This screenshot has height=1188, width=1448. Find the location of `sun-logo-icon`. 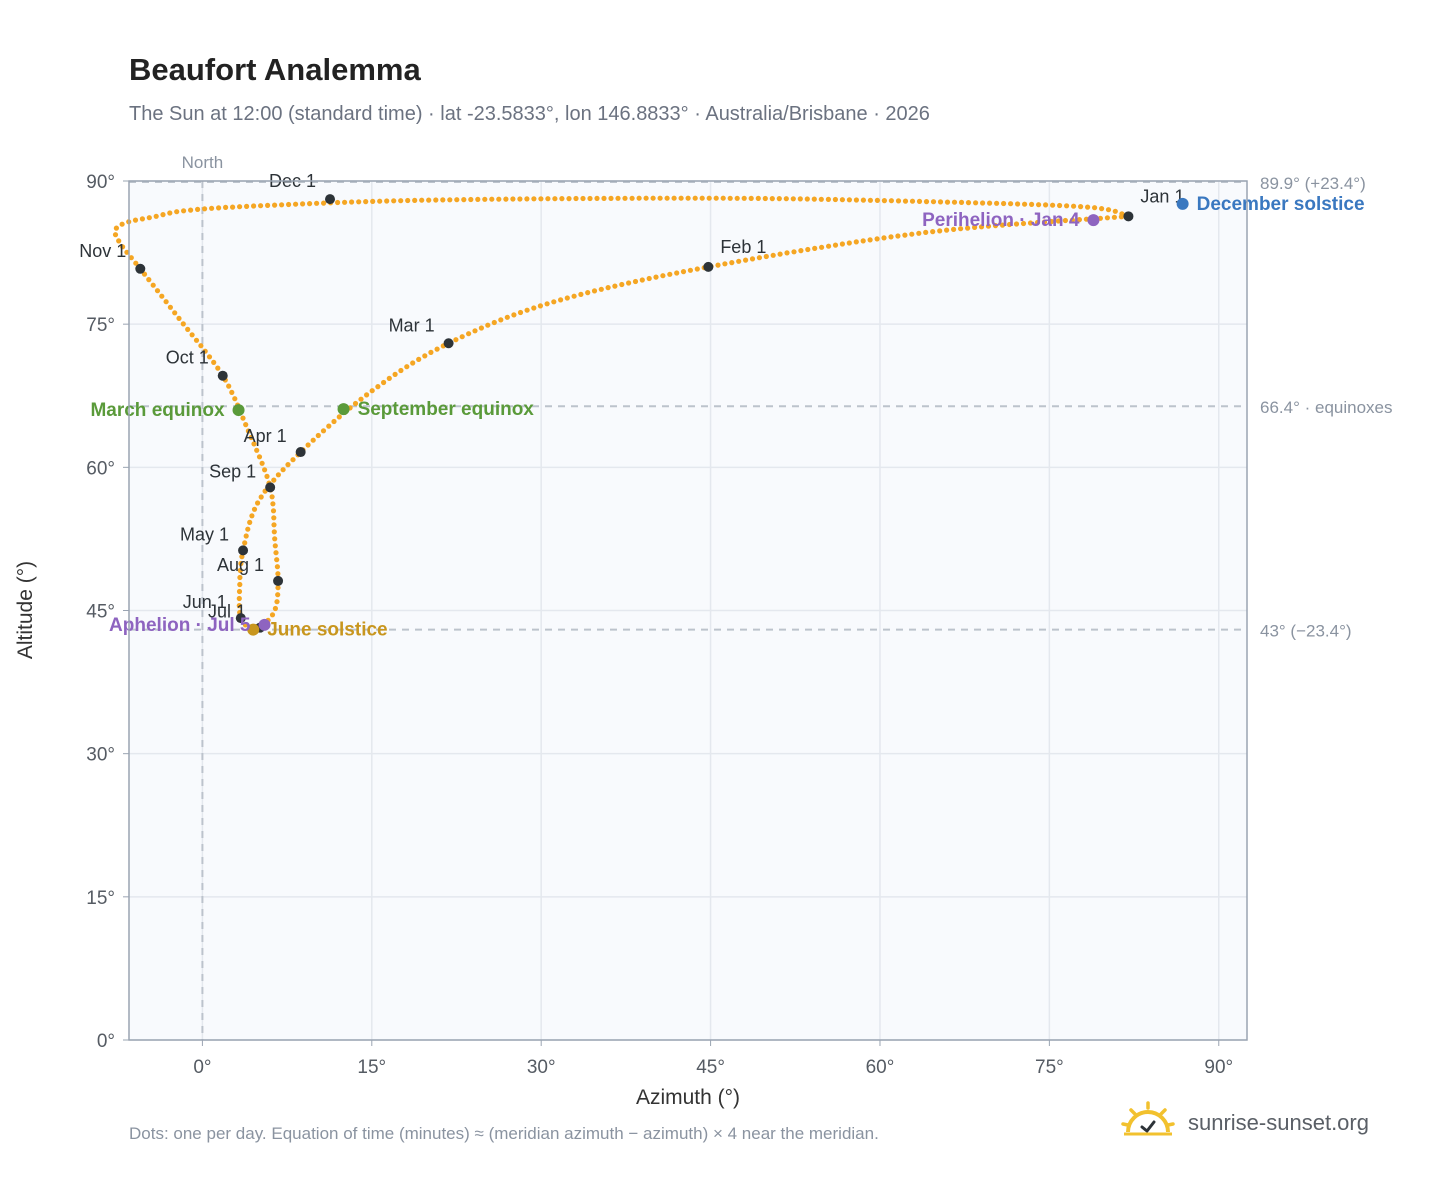

sun-logo-icon is located at coordinates (1148, 1118).